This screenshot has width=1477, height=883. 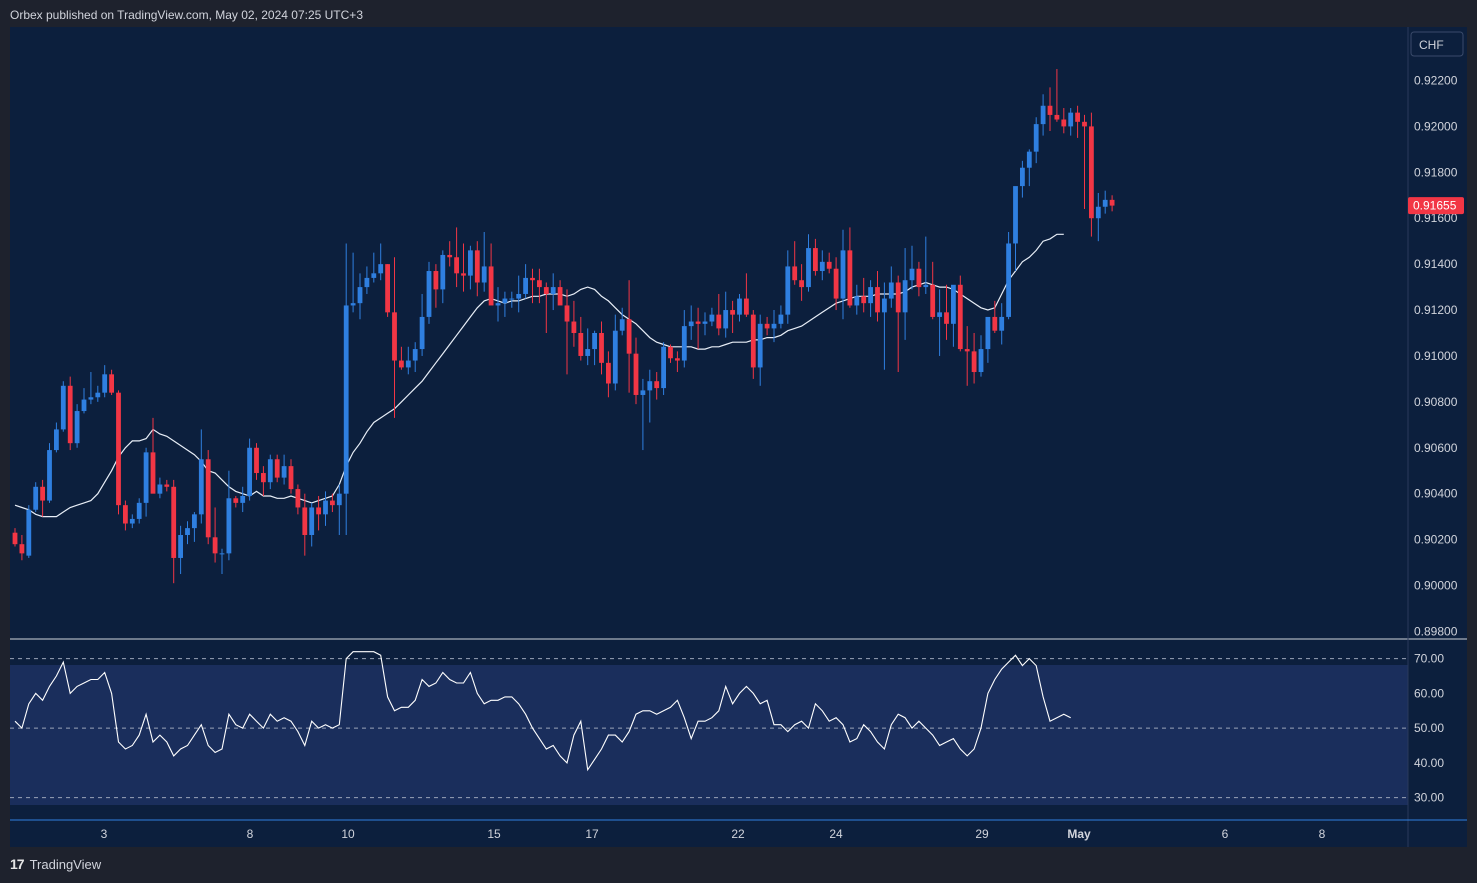 I want to click on tradingview-logo: 17 TradingView, so click(x=55, y=864).